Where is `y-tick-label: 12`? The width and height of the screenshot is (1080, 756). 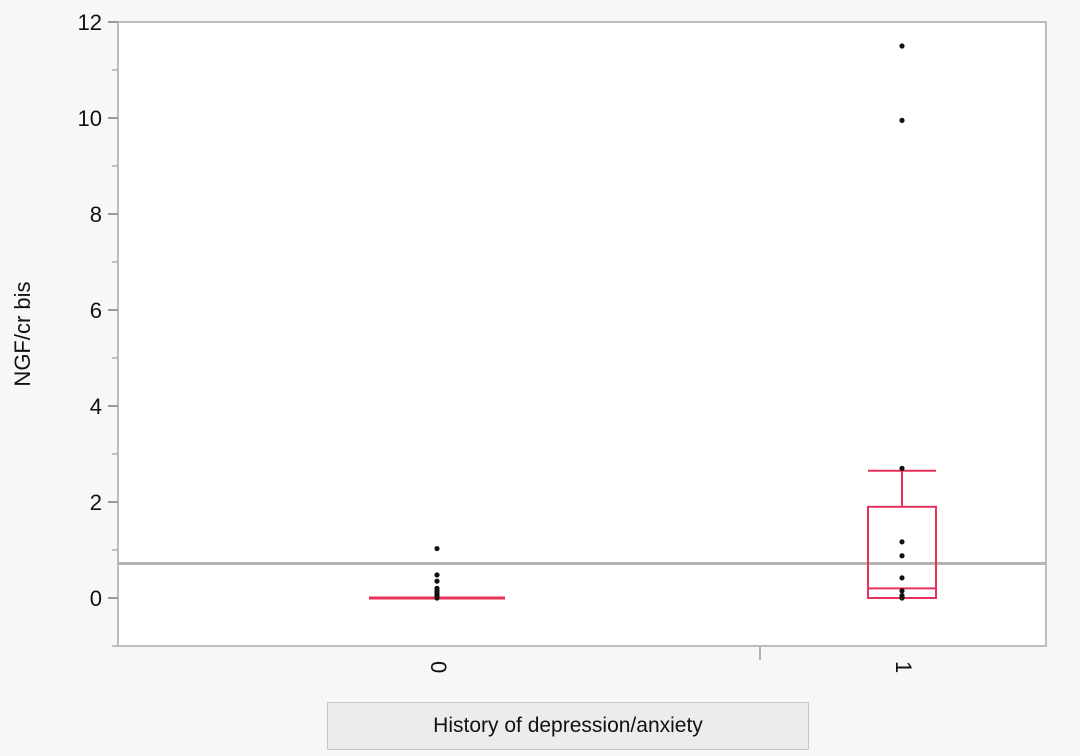
y-tick-label: 12 is located at coordinates (90, 22).